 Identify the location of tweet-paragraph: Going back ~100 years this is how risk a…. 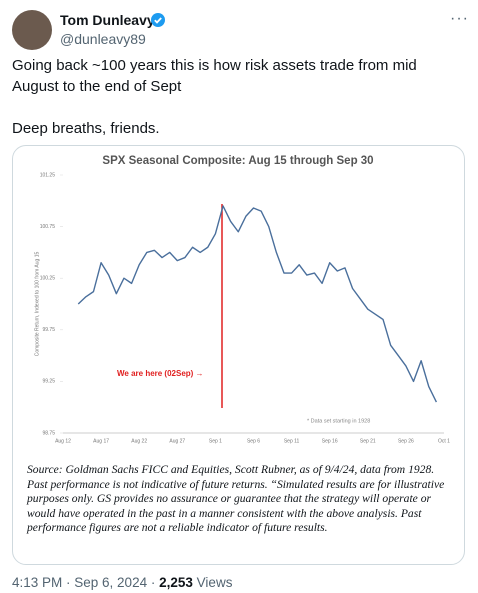
(214, 76).